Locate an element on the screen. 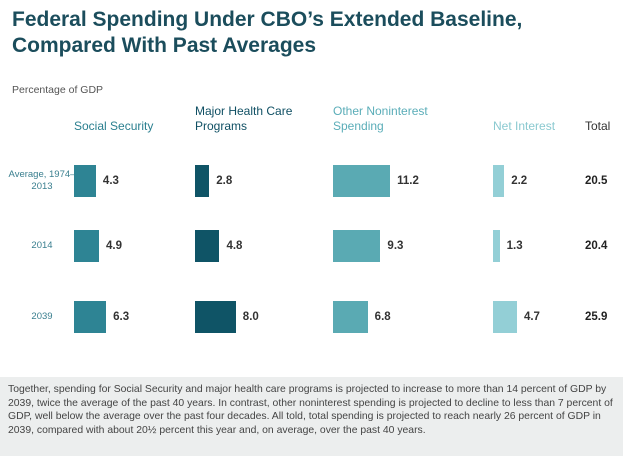 The image size is (623, 458). series-header: Major Health Care Programs is located at coordinates (244, 118).